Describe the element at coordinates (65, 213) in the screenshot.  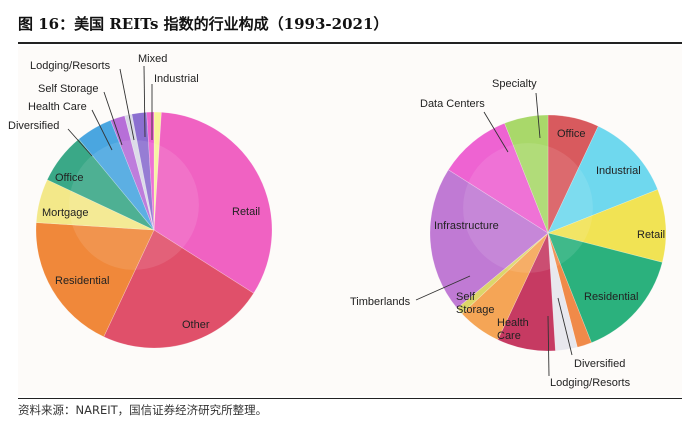
I see `label-1993-mortgage: Mortgage` at that location.